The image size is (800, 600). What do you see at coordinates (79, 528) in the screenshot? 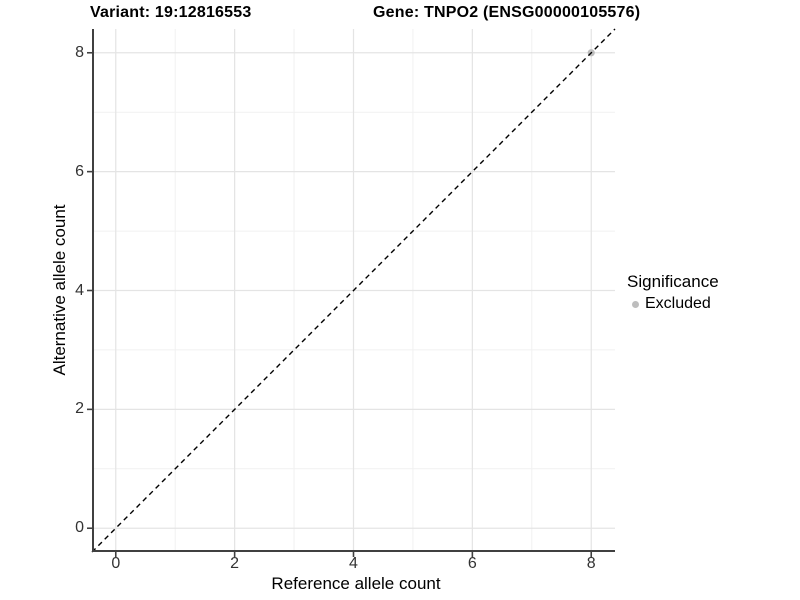
I see `y-tick-label: 0` at bounding box center [79, 528].